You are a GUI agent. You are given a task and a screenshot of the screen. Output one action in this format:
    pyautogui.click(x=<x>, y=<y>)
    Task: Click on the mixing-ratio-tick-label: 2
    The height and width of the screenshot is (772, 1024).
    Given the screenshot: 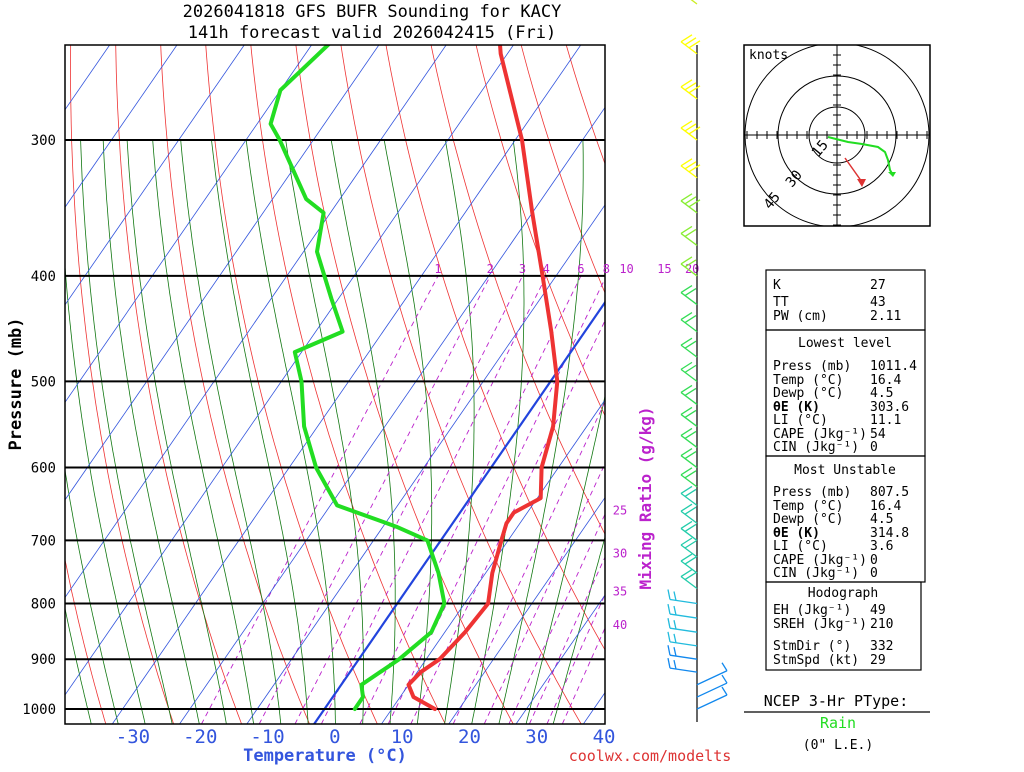 What is the action you would take?
    pyautogui.click(x=490, y=269)
    